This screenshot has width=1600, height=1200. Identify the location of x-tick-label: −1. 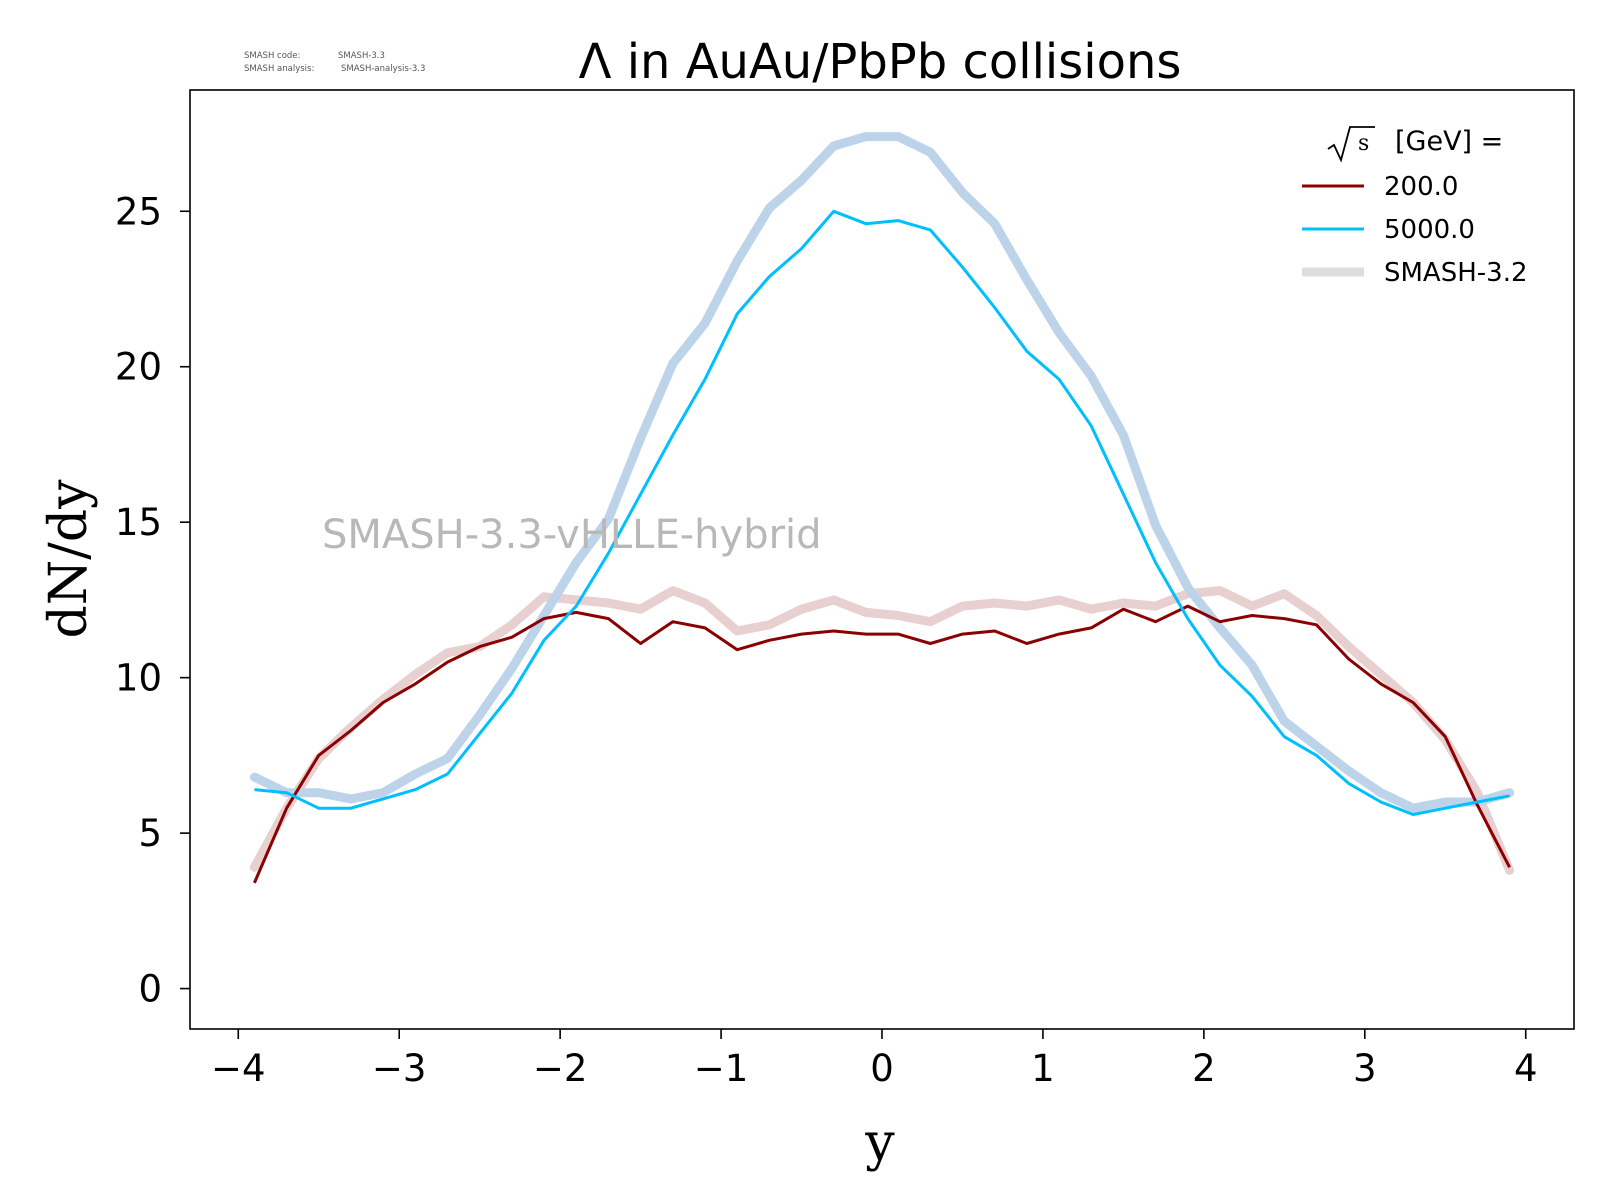
(721, 1068).